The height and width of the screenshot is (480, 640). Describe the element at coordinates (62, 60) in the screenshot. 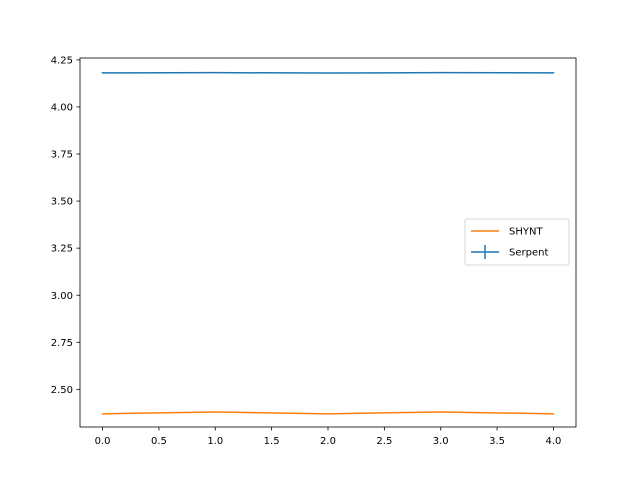

I see `y-tick-label: 4.25` at that location.